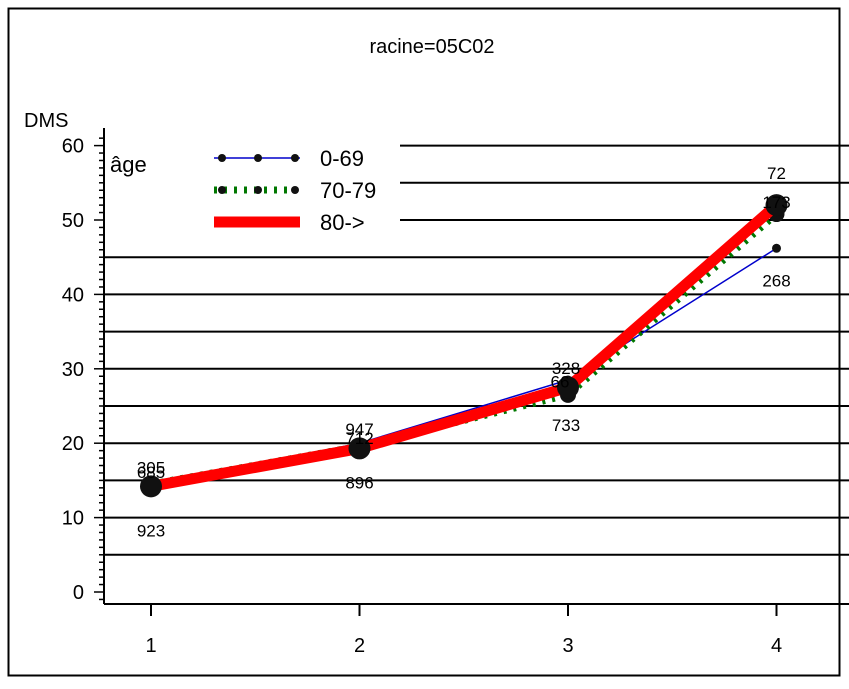 The image size is (849, 689). Describe the element at coordinates (73, 295) in the screenshot. I see `y-tick-label: 40` at that location.